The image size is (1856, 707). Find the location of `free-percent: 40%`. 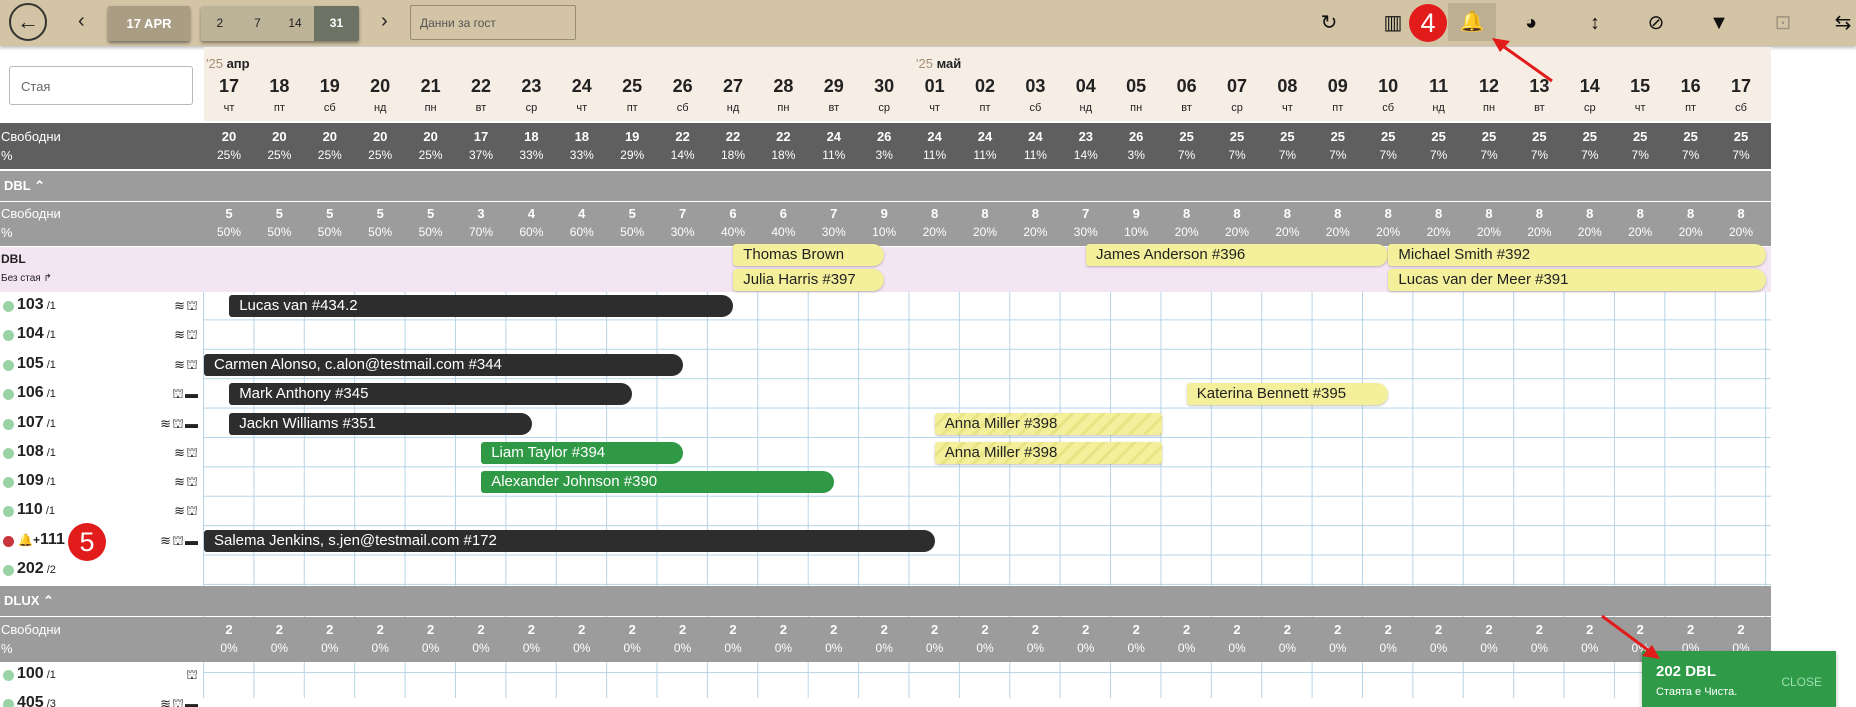

free-percent: 40% is located at coordinates (733, 232).